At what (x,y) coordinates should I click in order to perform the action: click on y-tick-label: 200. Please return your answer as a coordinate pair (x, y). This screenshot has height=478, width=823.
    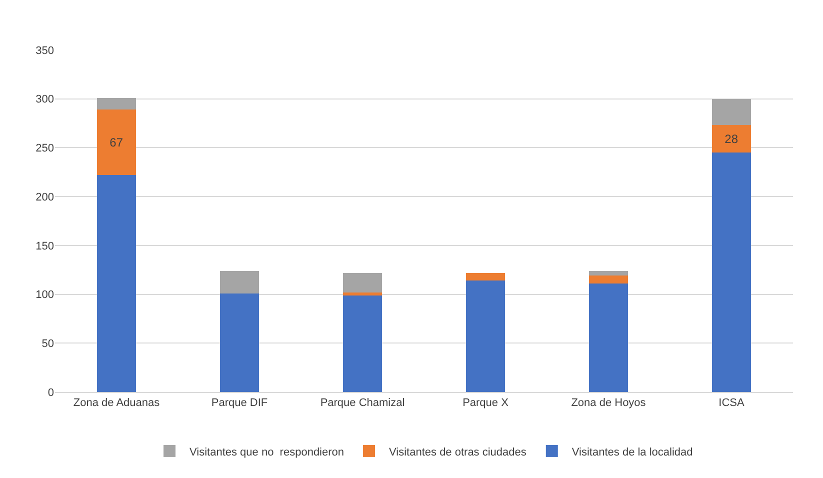
    Looking at the image, I should click on (45, 197).